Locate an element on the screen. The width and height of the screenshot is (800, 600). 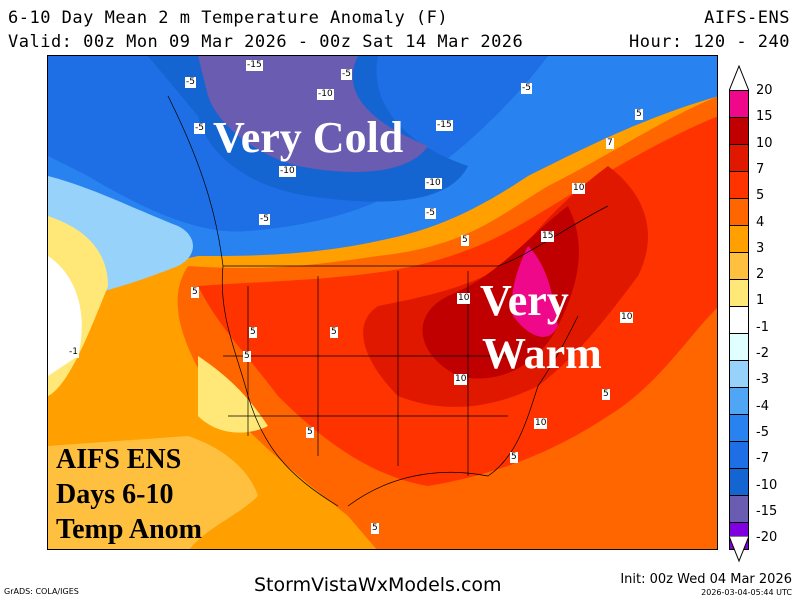
colorbar-label: 3 is located at coordinates (760, 248).